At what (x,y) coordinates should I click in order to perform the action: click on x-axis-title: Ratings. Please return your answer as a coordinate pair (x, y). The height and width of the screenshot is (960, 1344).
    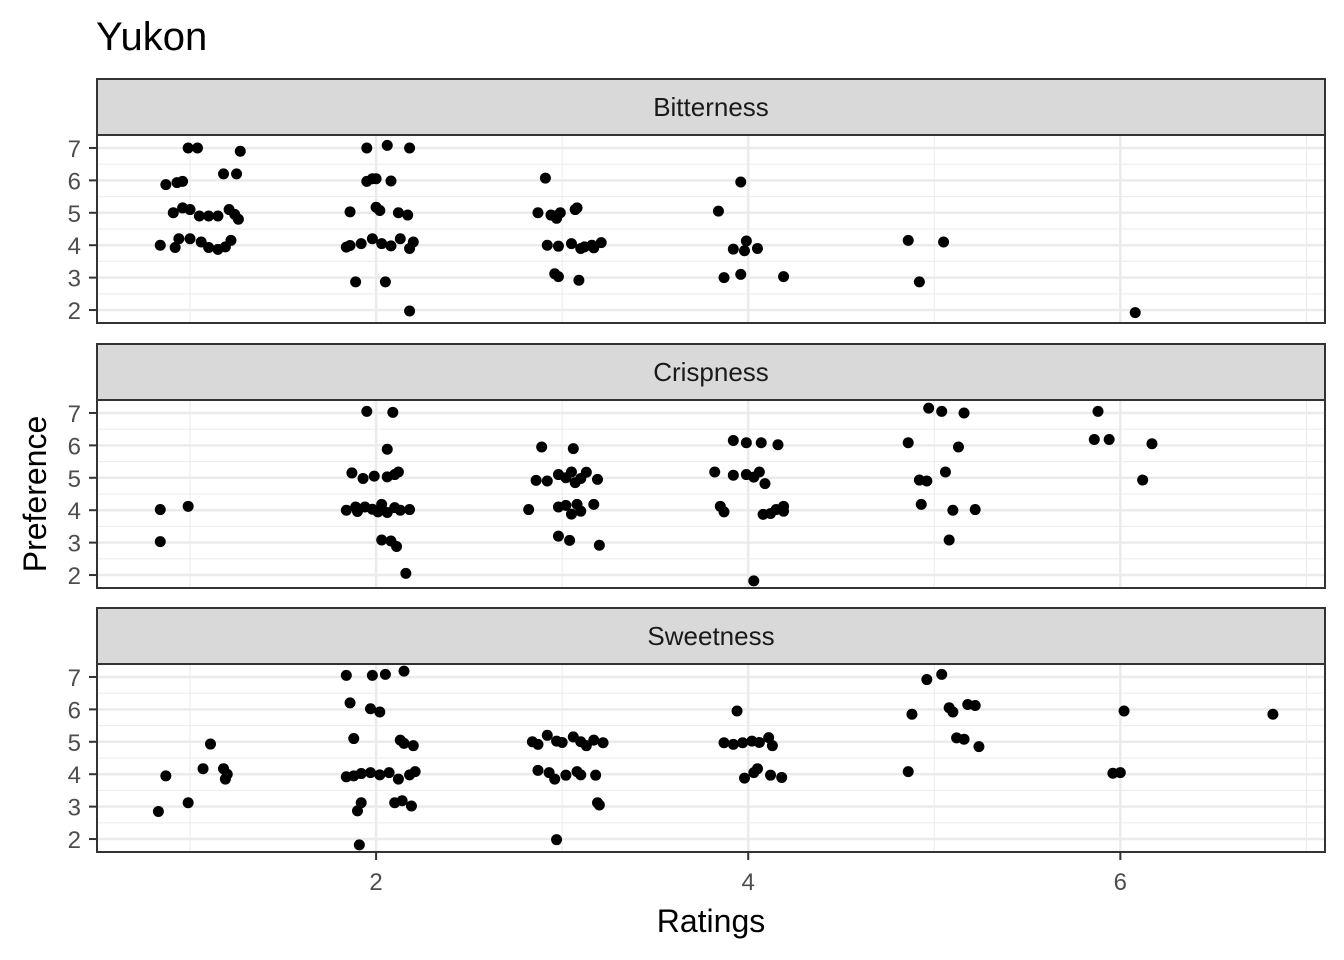
    Looking at the image, I should click on (711, 921).